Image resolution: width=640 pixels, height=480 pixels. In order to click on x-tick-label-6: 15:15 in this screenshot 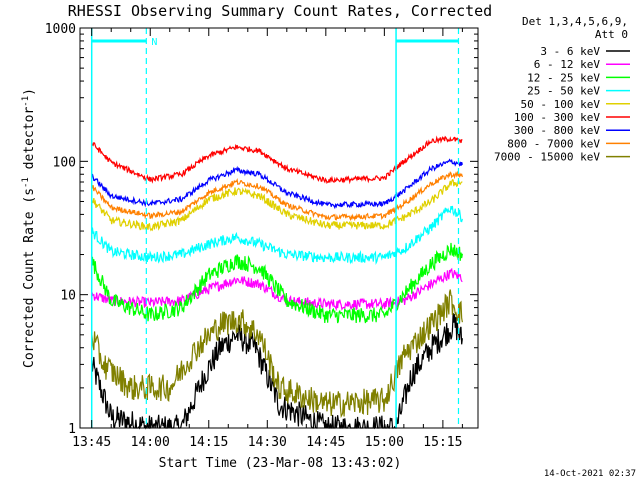, I will do `click(442, 442)`.